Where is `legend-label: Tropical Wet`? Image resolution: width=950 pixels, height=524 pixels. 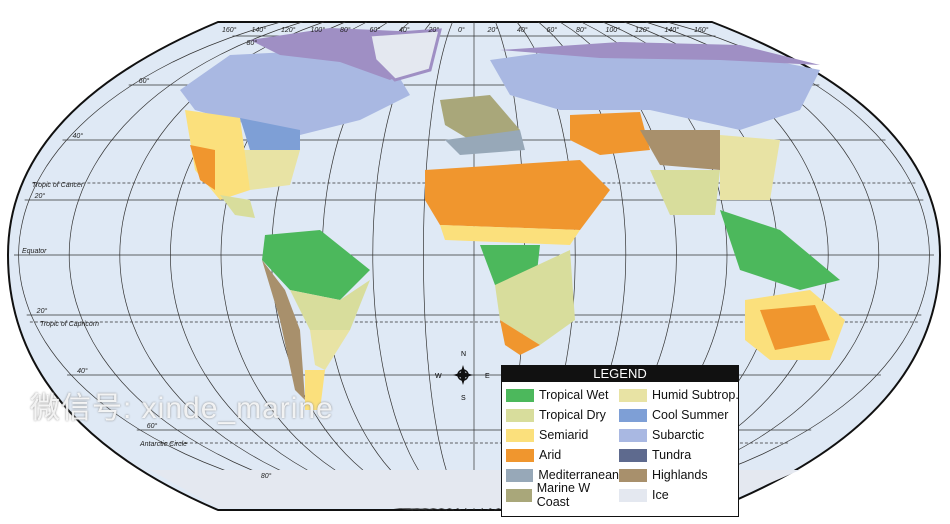 legend-label: Tropical Wet is located at coordinates (574, 395).